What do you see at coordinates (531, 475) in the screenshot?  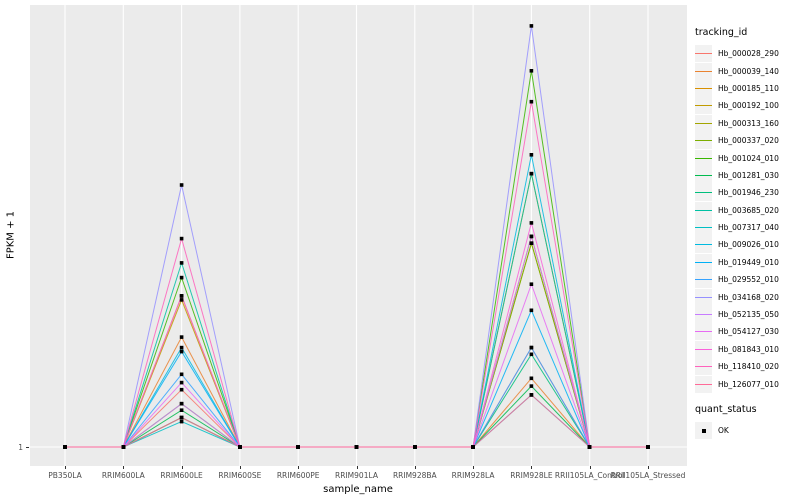 I see `x-tick-label: RRIM928LE` at bounding box center [531, 475].